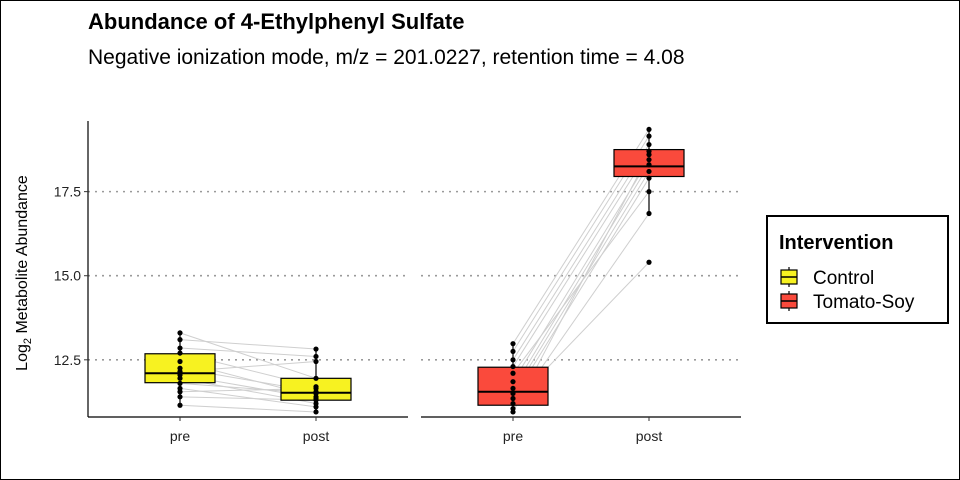  I want to click on y-axis-label-rest: Metabolite Abundance, so click(22, 256).